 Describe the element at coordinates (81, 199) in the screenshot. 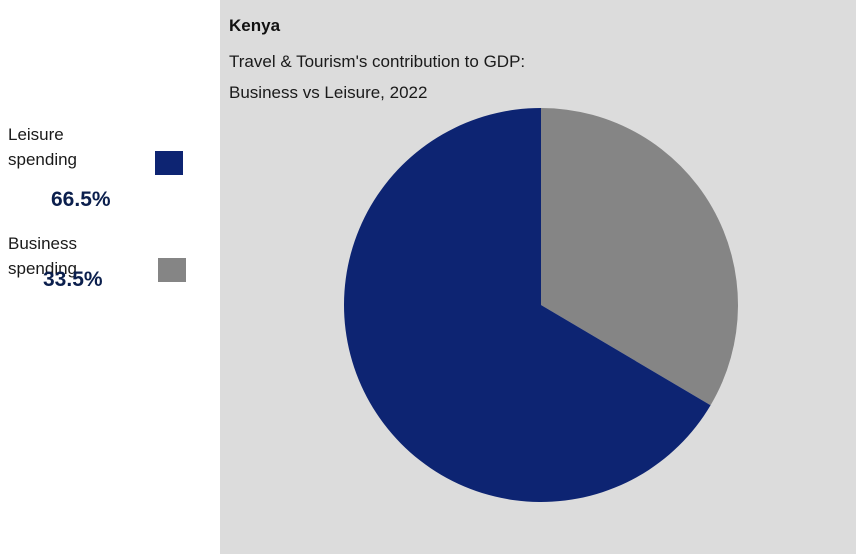

I see `legend-value-leisure: 66.5%` at that location.